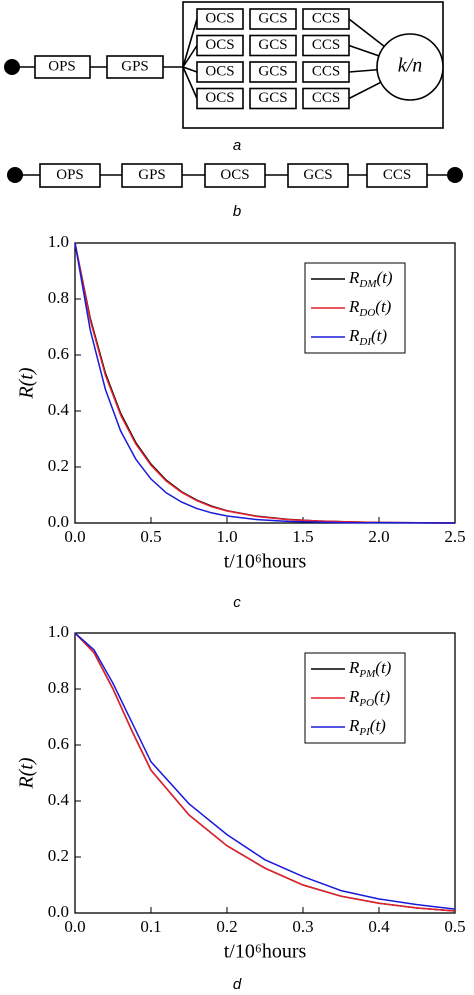  Describe the element at coordinates (454, 536) in the screenshot. I see `x-tick-label: 2.5` at that location.